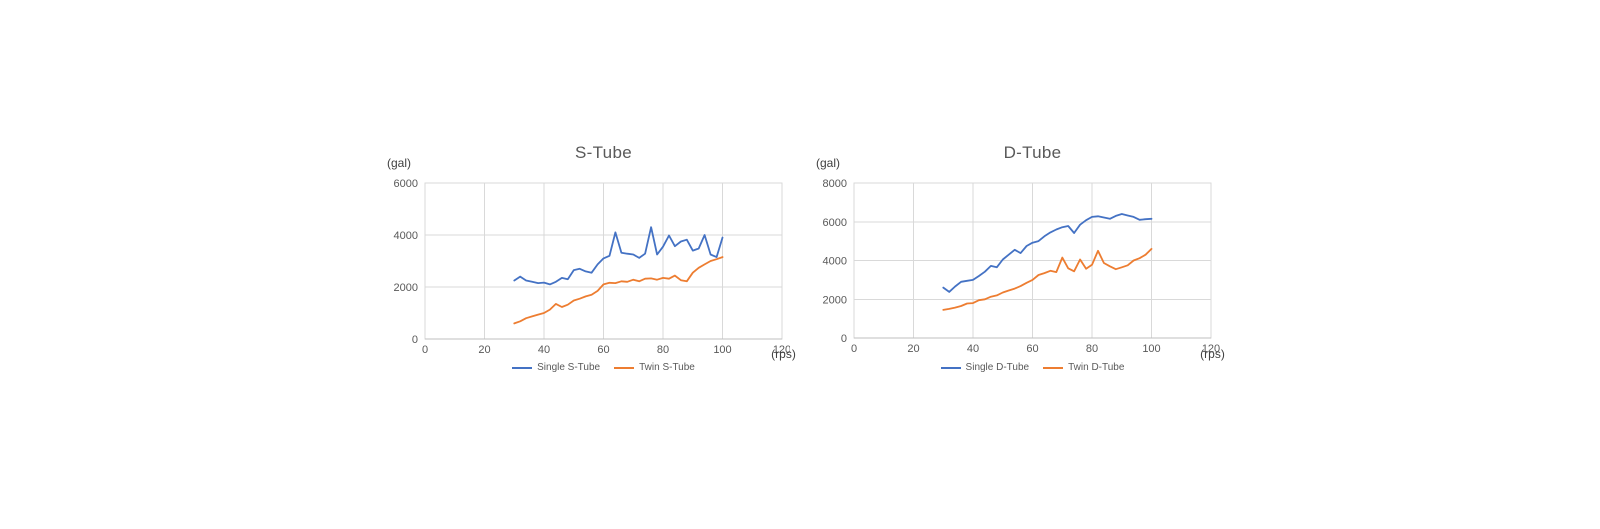 Image resolution: width=1600 pixels, height=529 pixels. What do you see at coordinates (618, 256) in the screenshot?
I see `single-s-tube-line` at bounding box center [618, 256].